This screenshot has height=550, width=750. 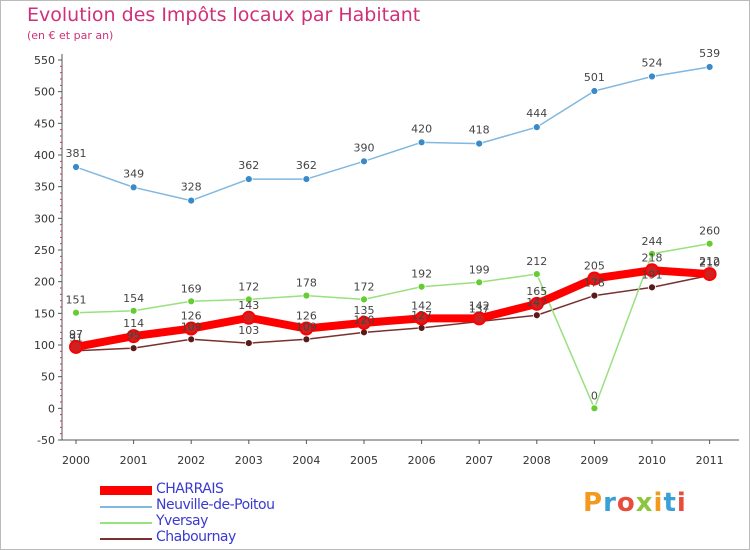 I want to click on data-label: 169, so click(x=191, y=288).